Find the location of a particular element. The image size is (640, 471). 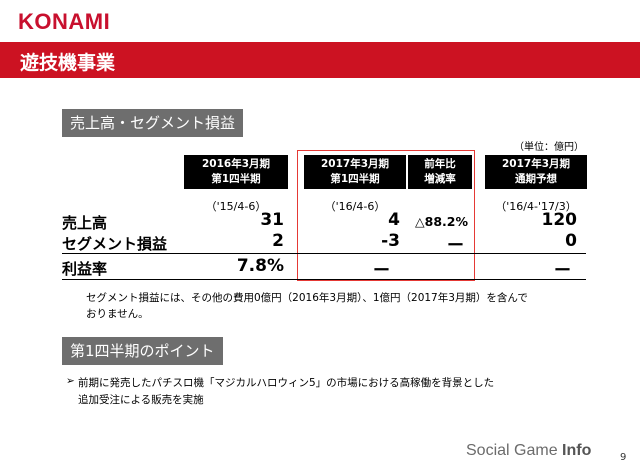

period-fy2016-q1: （'15/4-6） is located at coordinates (236, 206).